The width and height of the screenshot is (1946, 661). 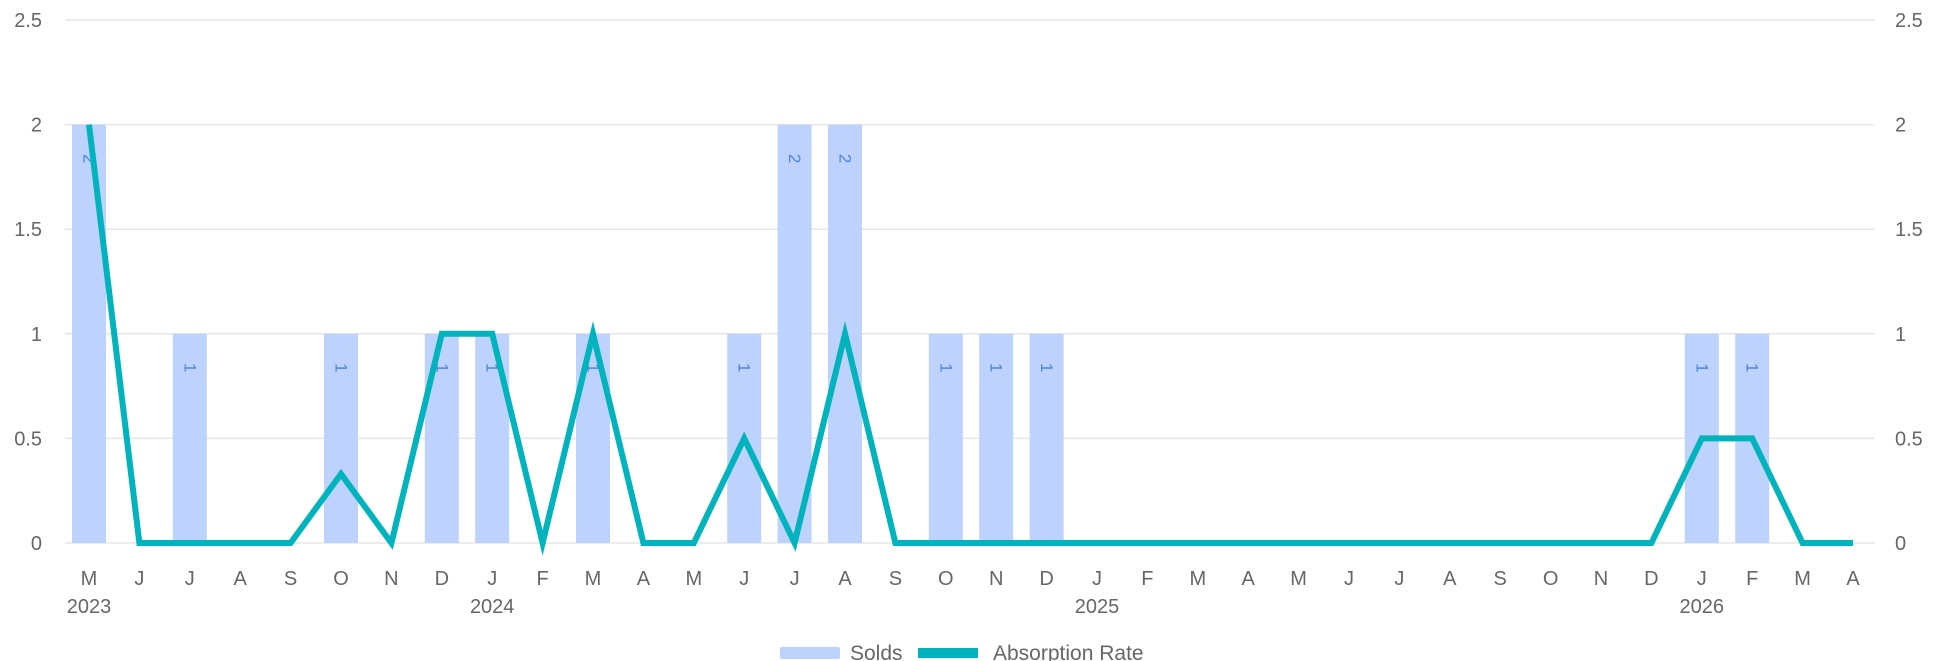 What do you see at coordinates (1068, 651) in the screenshot?
I see `legend-label-absorption-rate: Absorption Rate` at bounding box center [1068, 651].